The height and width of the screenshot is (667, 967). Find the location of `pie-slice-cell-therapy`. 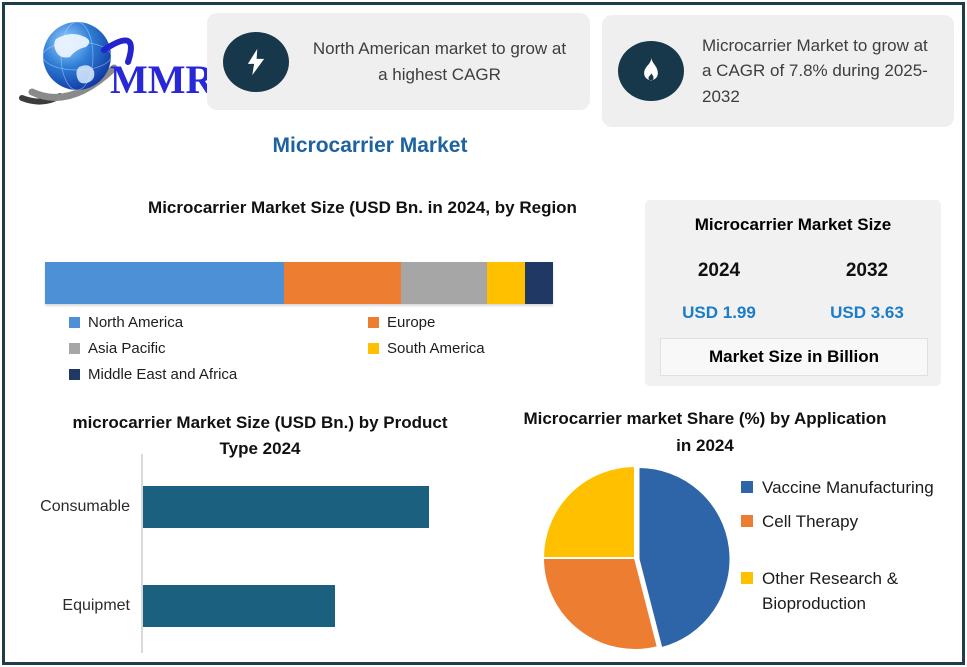

pie-slice-cell-therapy is located at coordinates (600, 604).